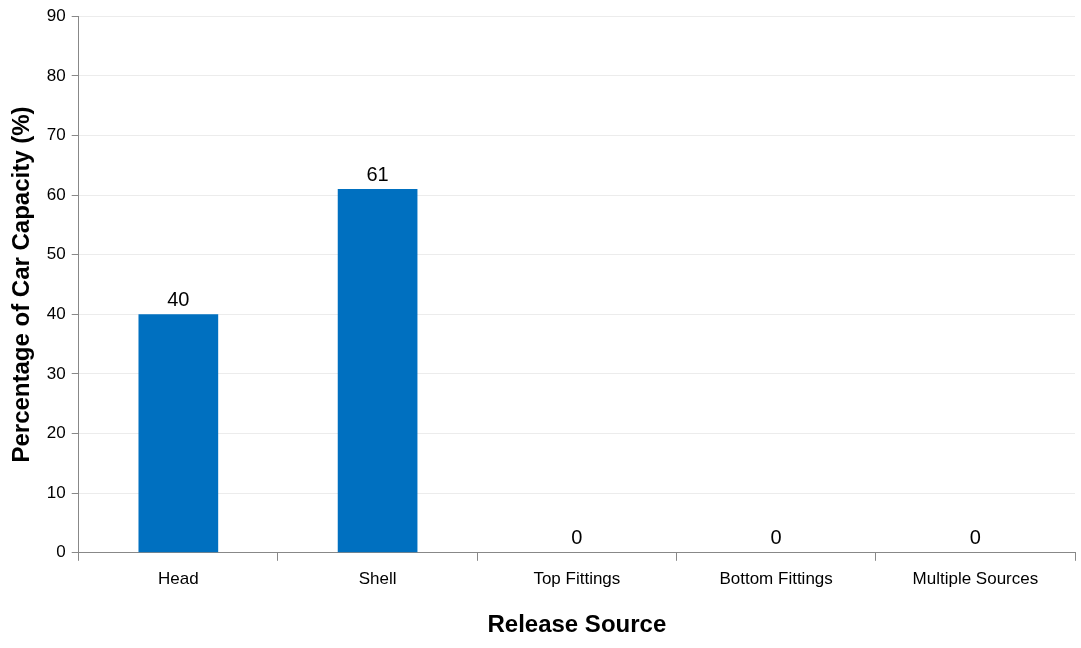 Image resolution: width=1081 pixels, height=648 pixels. What do you see at coordinates (56, 254) in the screenshot?
I see `y-tick-label: 50` at bounding box center [56, 254].